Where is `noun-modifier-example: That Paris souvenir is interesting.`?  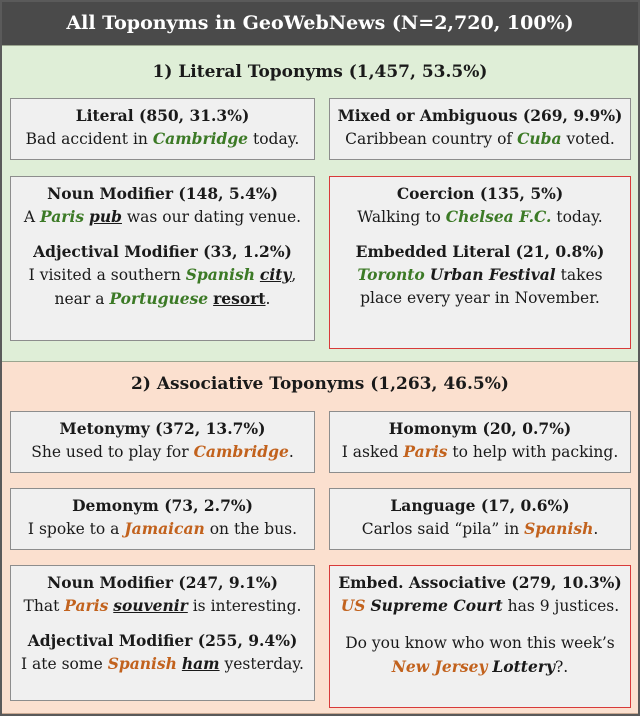 noun-modifier-example: That Paris souvenir is interesting. is located at coordinates (162, 605).